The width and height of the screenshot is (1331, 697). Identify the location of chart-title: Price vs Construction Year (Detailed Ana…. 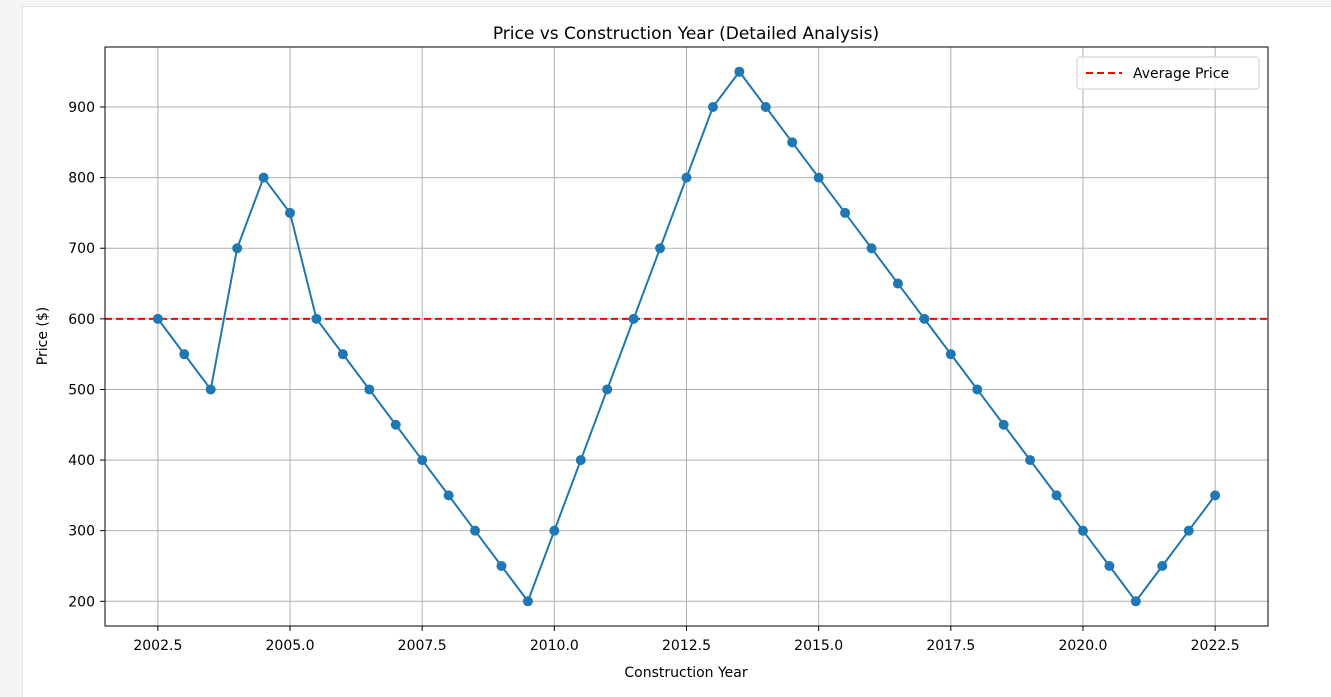
(686, 34).